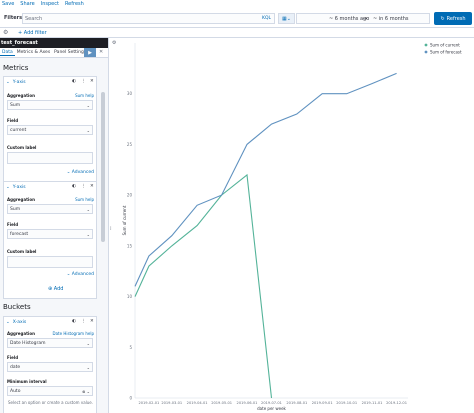 The image size is (474, 413). I want to click on x-axis-label: date per week, so click(271, 408).